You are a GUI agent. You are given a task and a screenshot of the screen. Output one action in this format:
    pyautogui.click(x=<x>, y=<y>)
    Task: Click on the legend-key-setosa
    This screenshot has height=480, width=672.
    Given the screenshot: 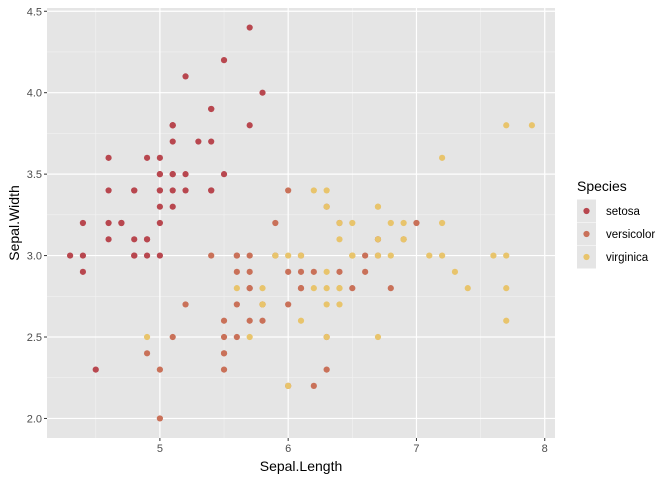 What is the action you would take?
    pyautogui.click(x=586, y=211)
    